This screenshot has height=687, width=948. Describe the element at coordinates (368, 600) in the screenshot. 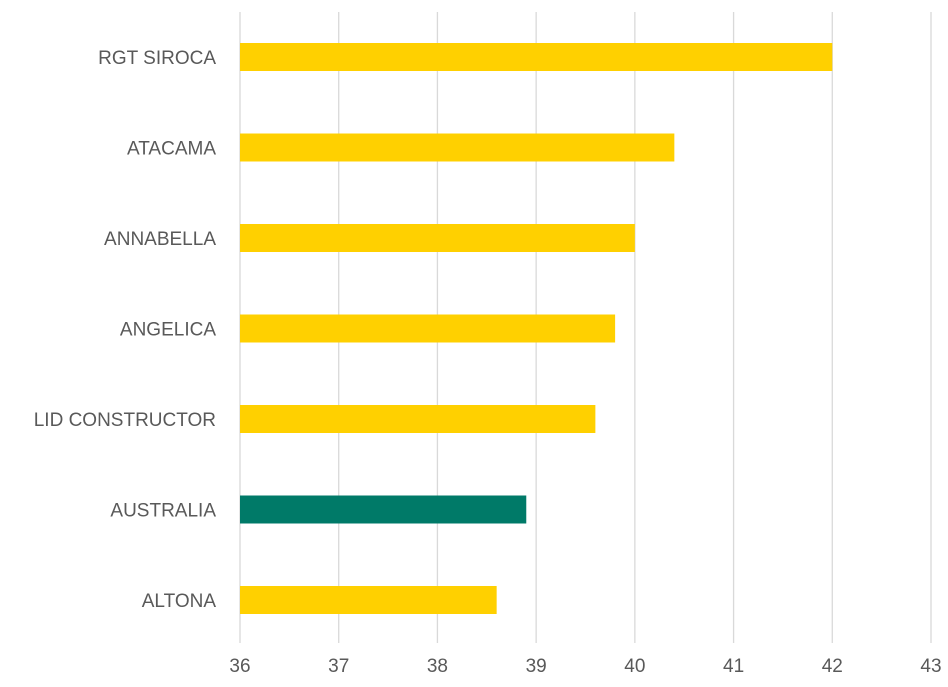

I see `bar-altona` at that location.